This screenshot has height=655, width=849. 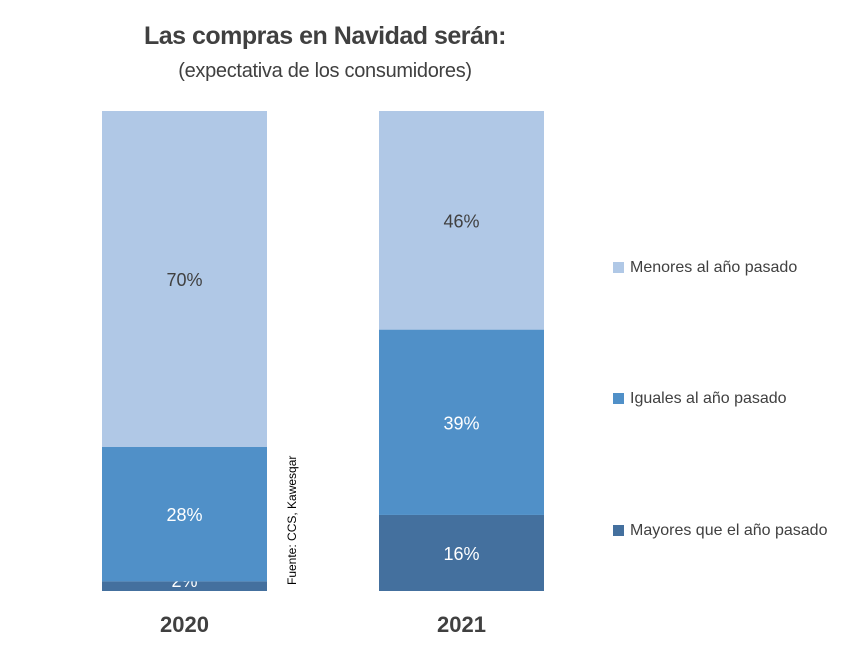 I want to click on category-label-2020: 2020, so click(x=184, y=624).